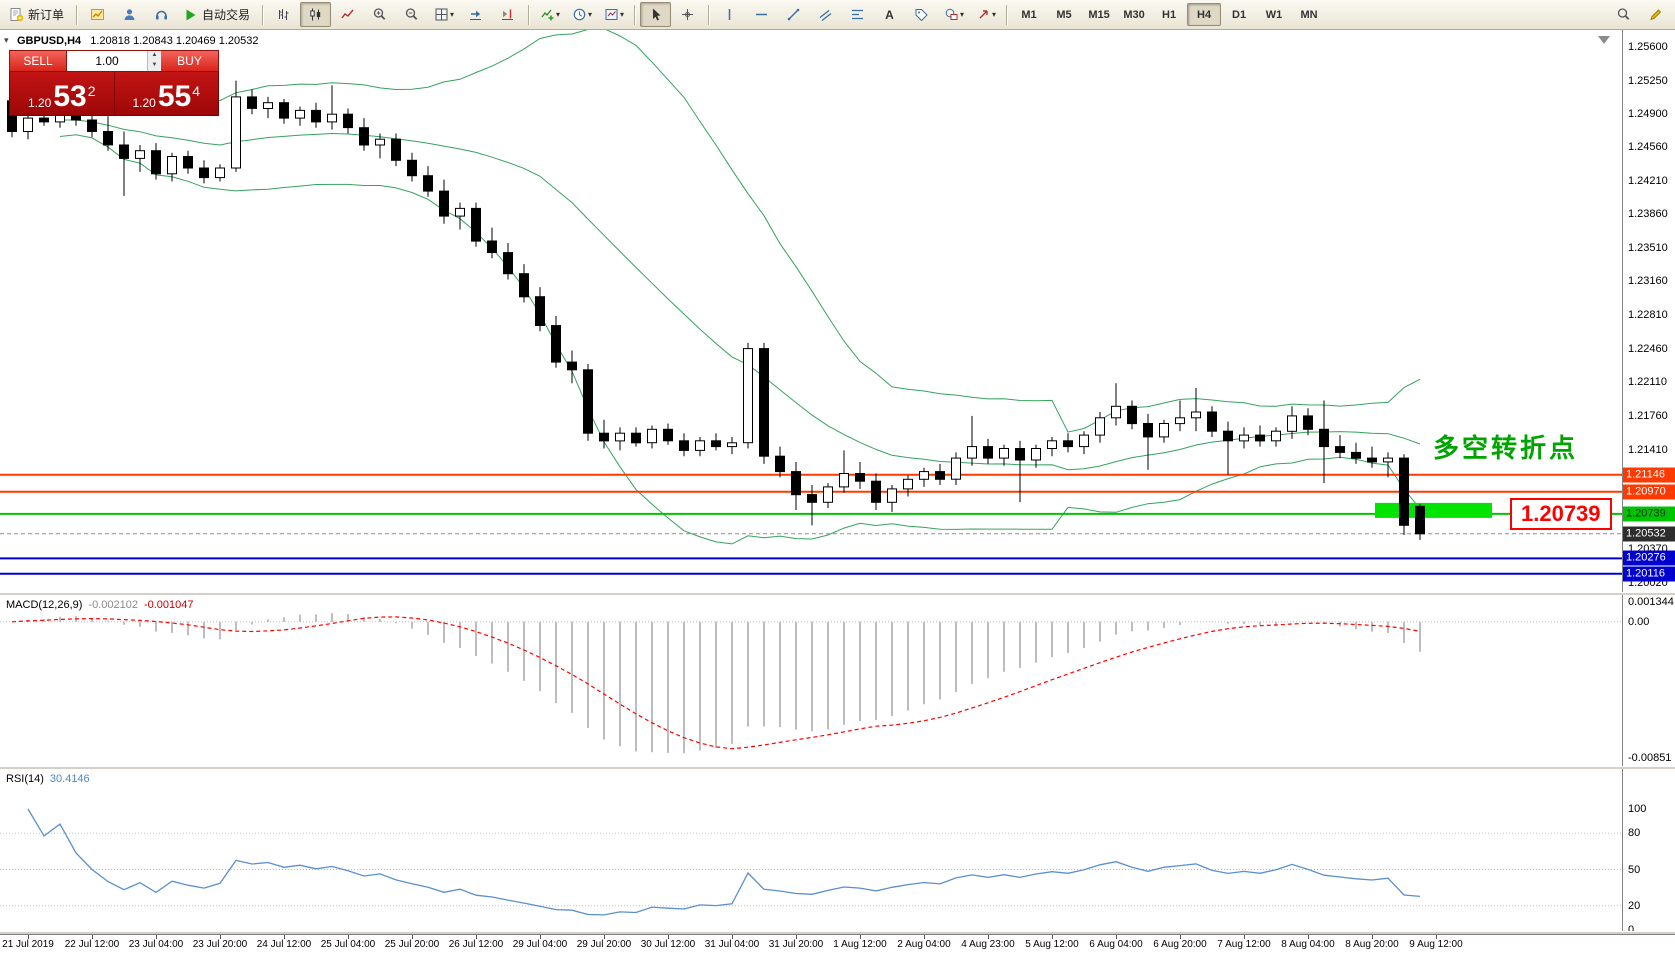  Describe the element at coordinates (1134, 14) in the screenshot. I see `tf-button-M30: M30` at that location.